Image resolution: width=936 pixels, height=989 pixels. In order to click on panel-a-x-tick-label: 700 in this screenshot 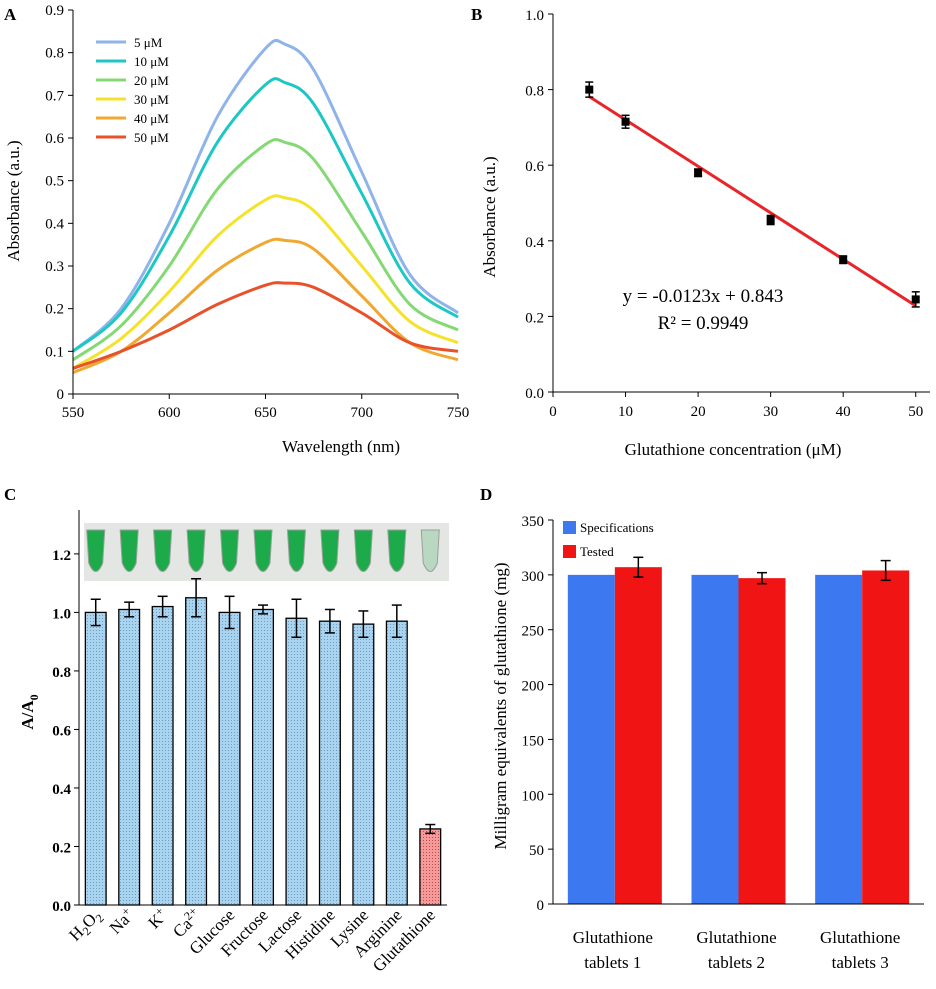, I will do `click(362, 413)`.